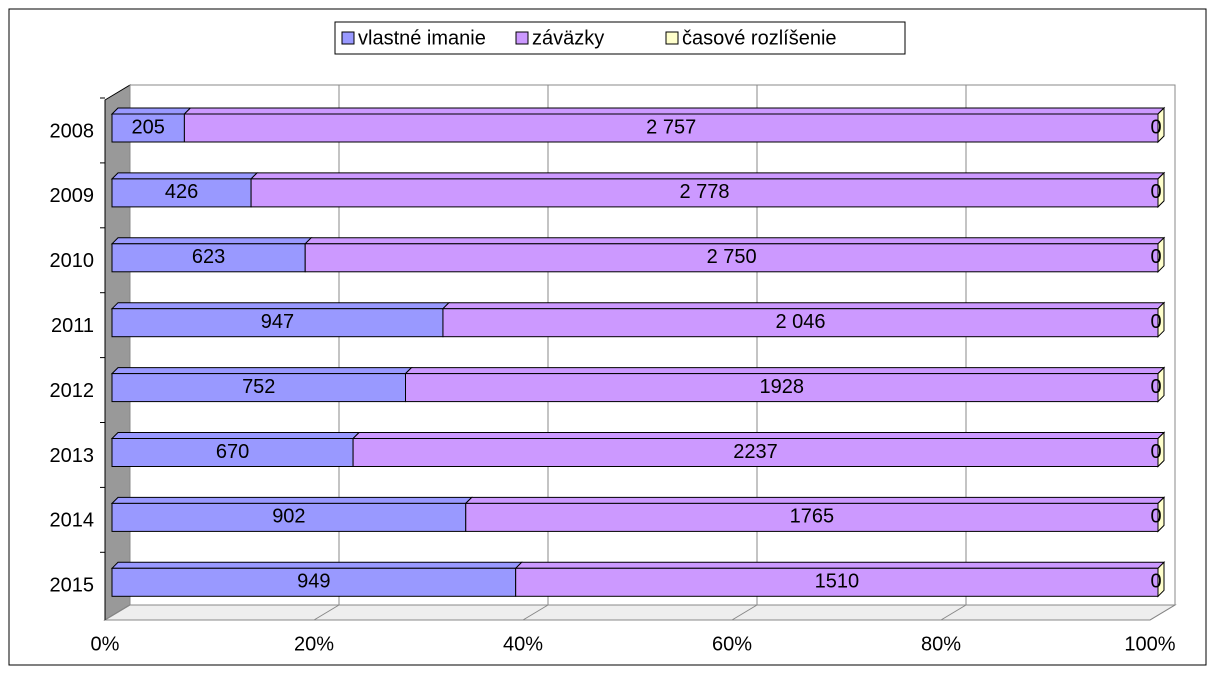 The height and width of the screenshot is (675, 1216). Describe the element at coordinates (72, 391) in the screenshot. I see `y-tick-label: 2012` at that location.